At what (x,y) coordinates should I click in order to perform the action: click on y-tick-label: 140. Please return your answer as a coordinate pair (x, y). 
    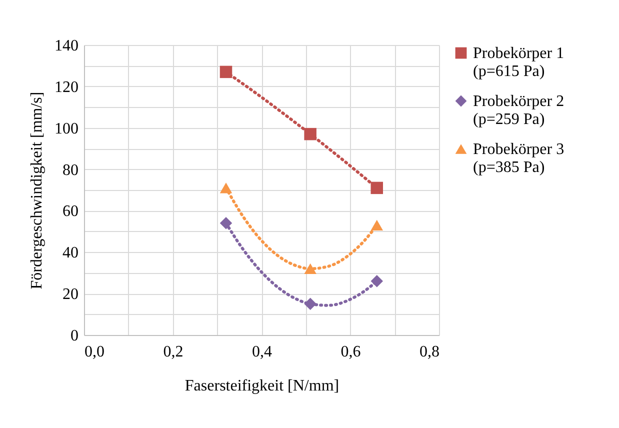
    Looking at the image, I should click on (66, 46).